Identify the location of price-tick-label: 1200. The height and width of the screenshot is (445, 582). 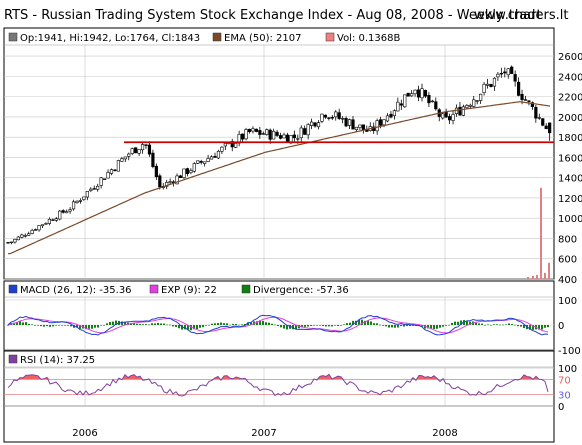
(570, 199).